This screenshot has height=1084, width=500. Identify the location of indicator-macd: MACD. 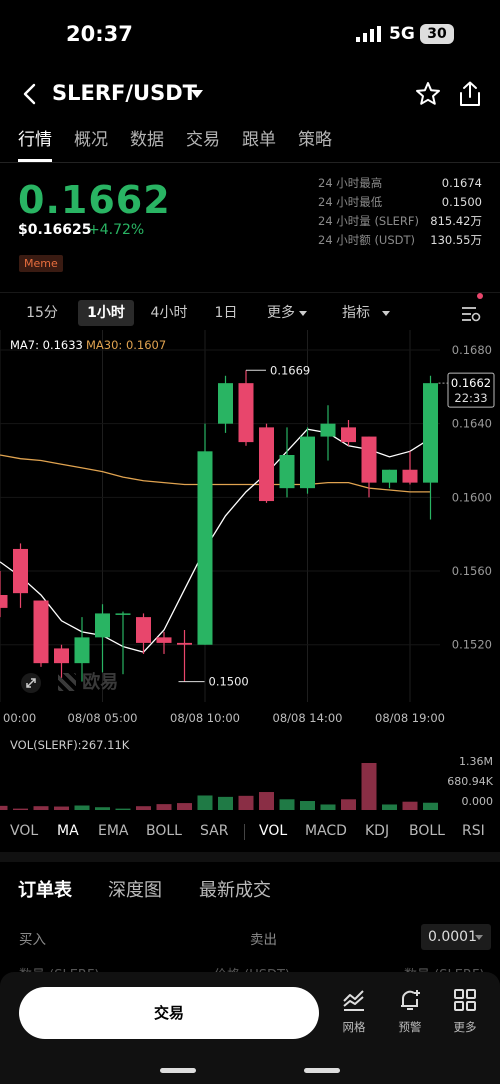
(326, 831).